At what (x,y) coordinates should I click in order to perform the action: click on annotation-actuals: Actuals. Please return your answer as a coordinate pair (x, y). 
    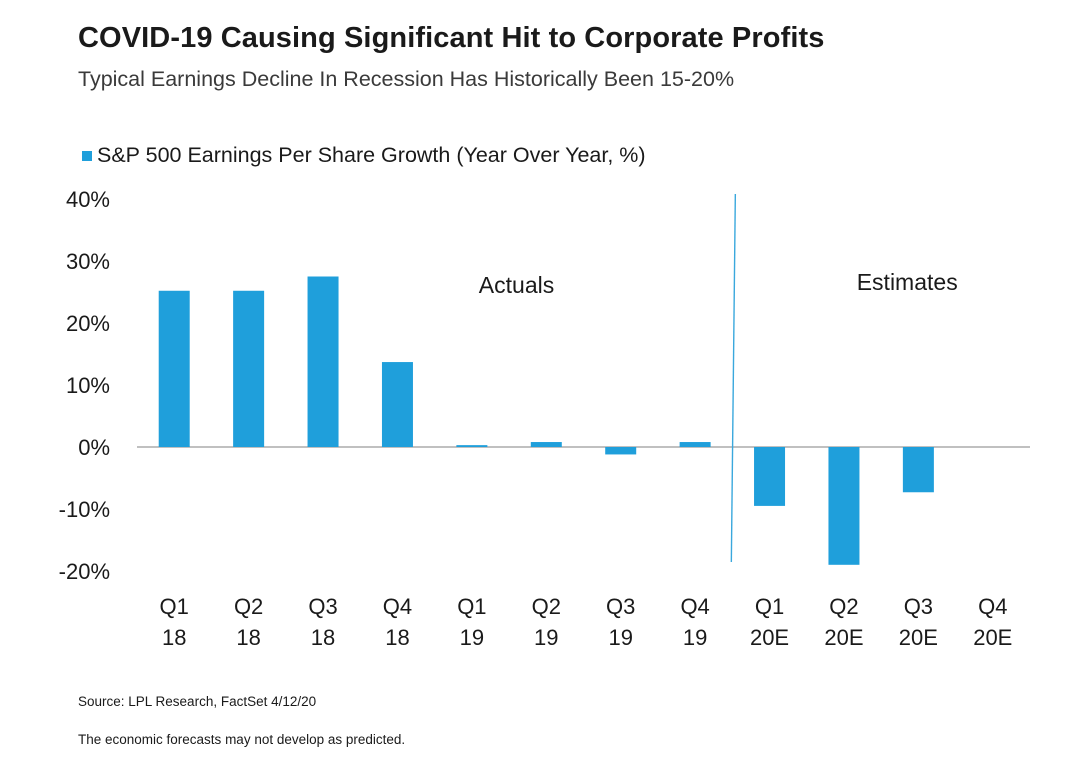
    Looking at the image, I should click on (516, 285).